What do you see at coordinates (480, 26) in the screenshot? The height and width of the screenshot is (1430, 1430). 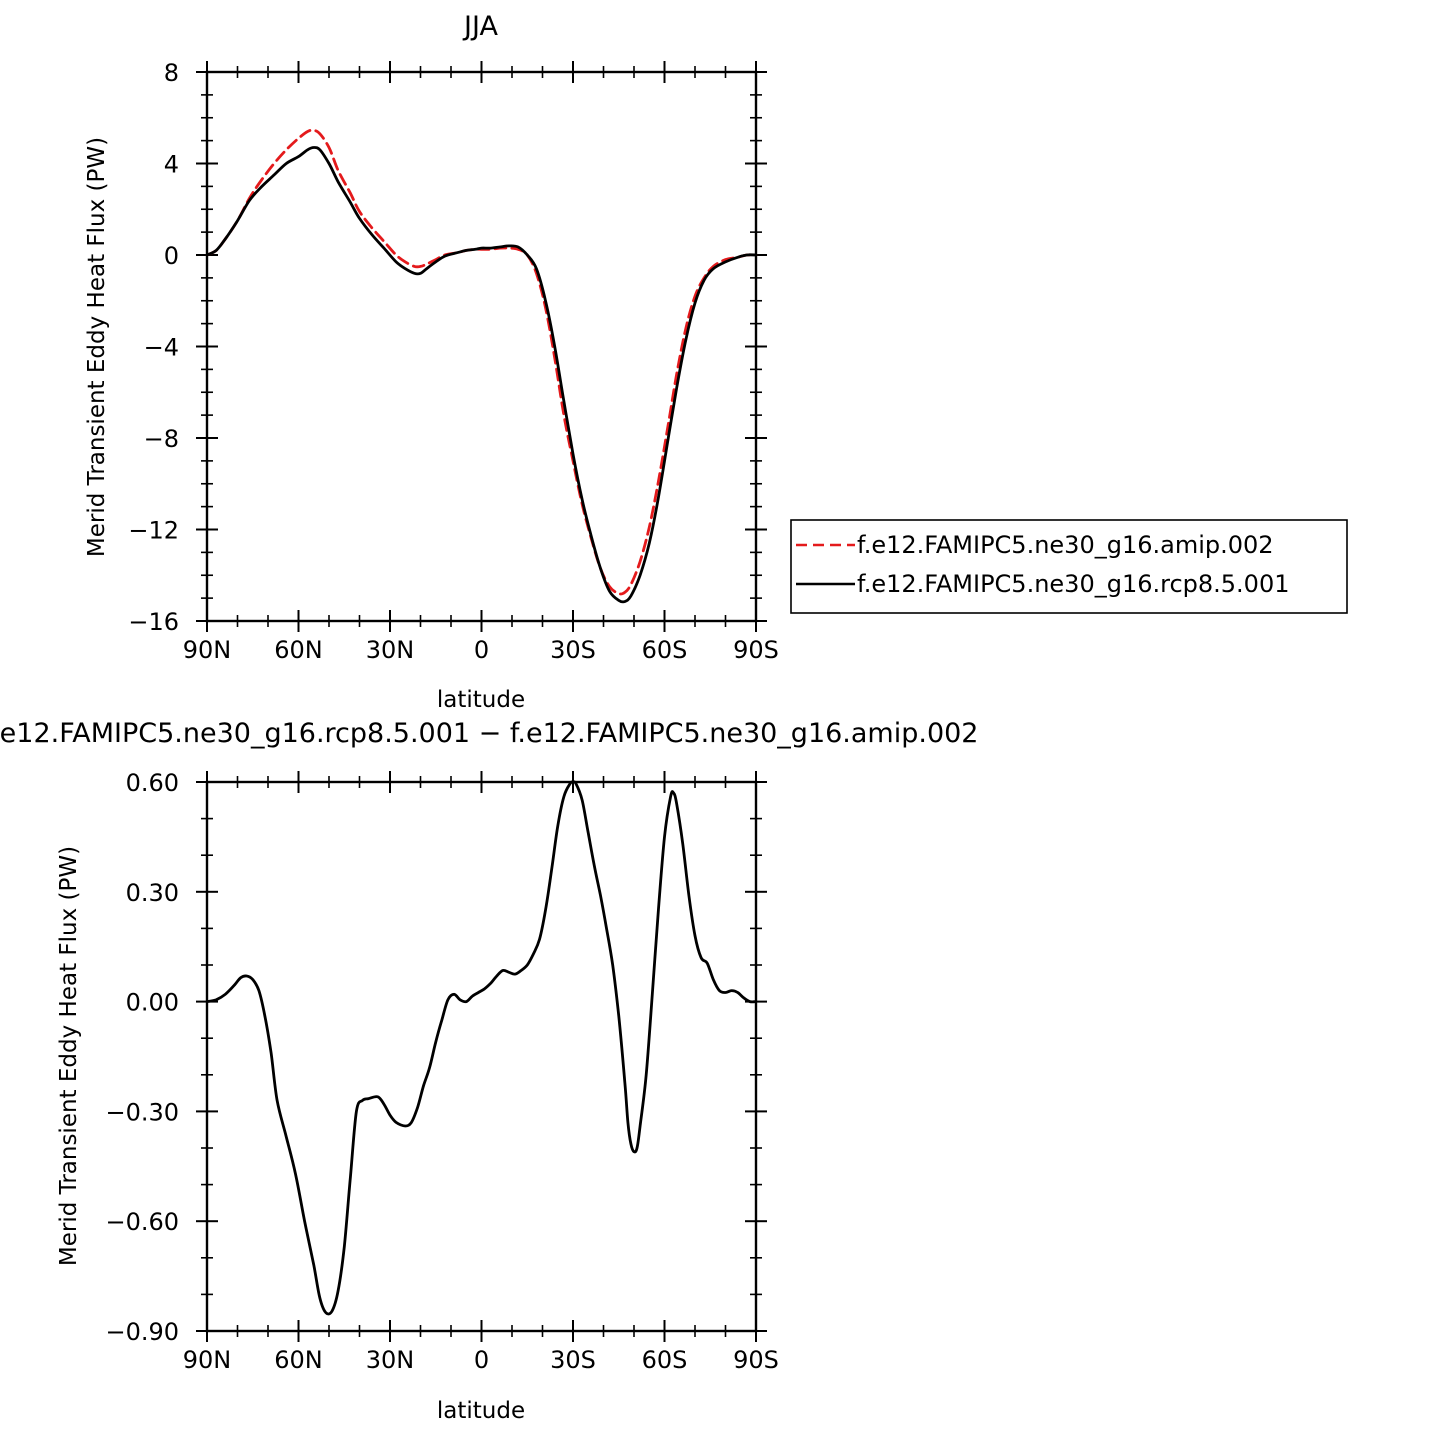 I see `top-chart-title: JJA` at bounding box center [480, 26].